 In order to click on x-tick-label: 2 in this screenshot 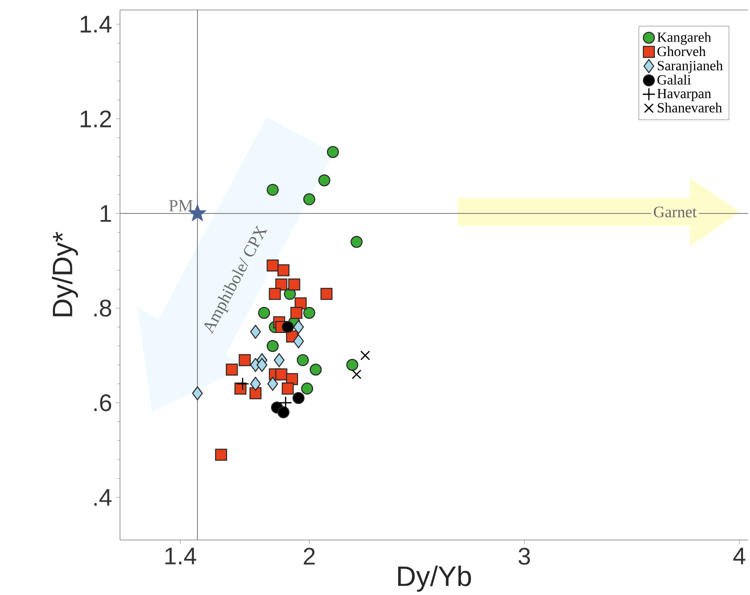, I will do `click(309, 556)`.